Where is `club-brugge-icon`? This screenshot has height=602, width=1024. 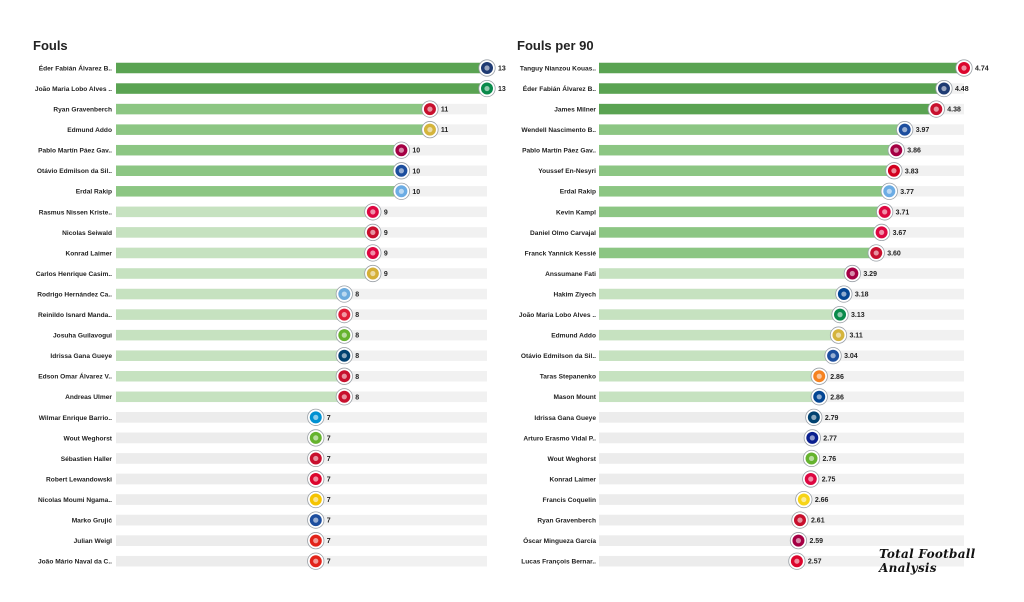 club-brugge-icon is located at coordinates (944, 88).